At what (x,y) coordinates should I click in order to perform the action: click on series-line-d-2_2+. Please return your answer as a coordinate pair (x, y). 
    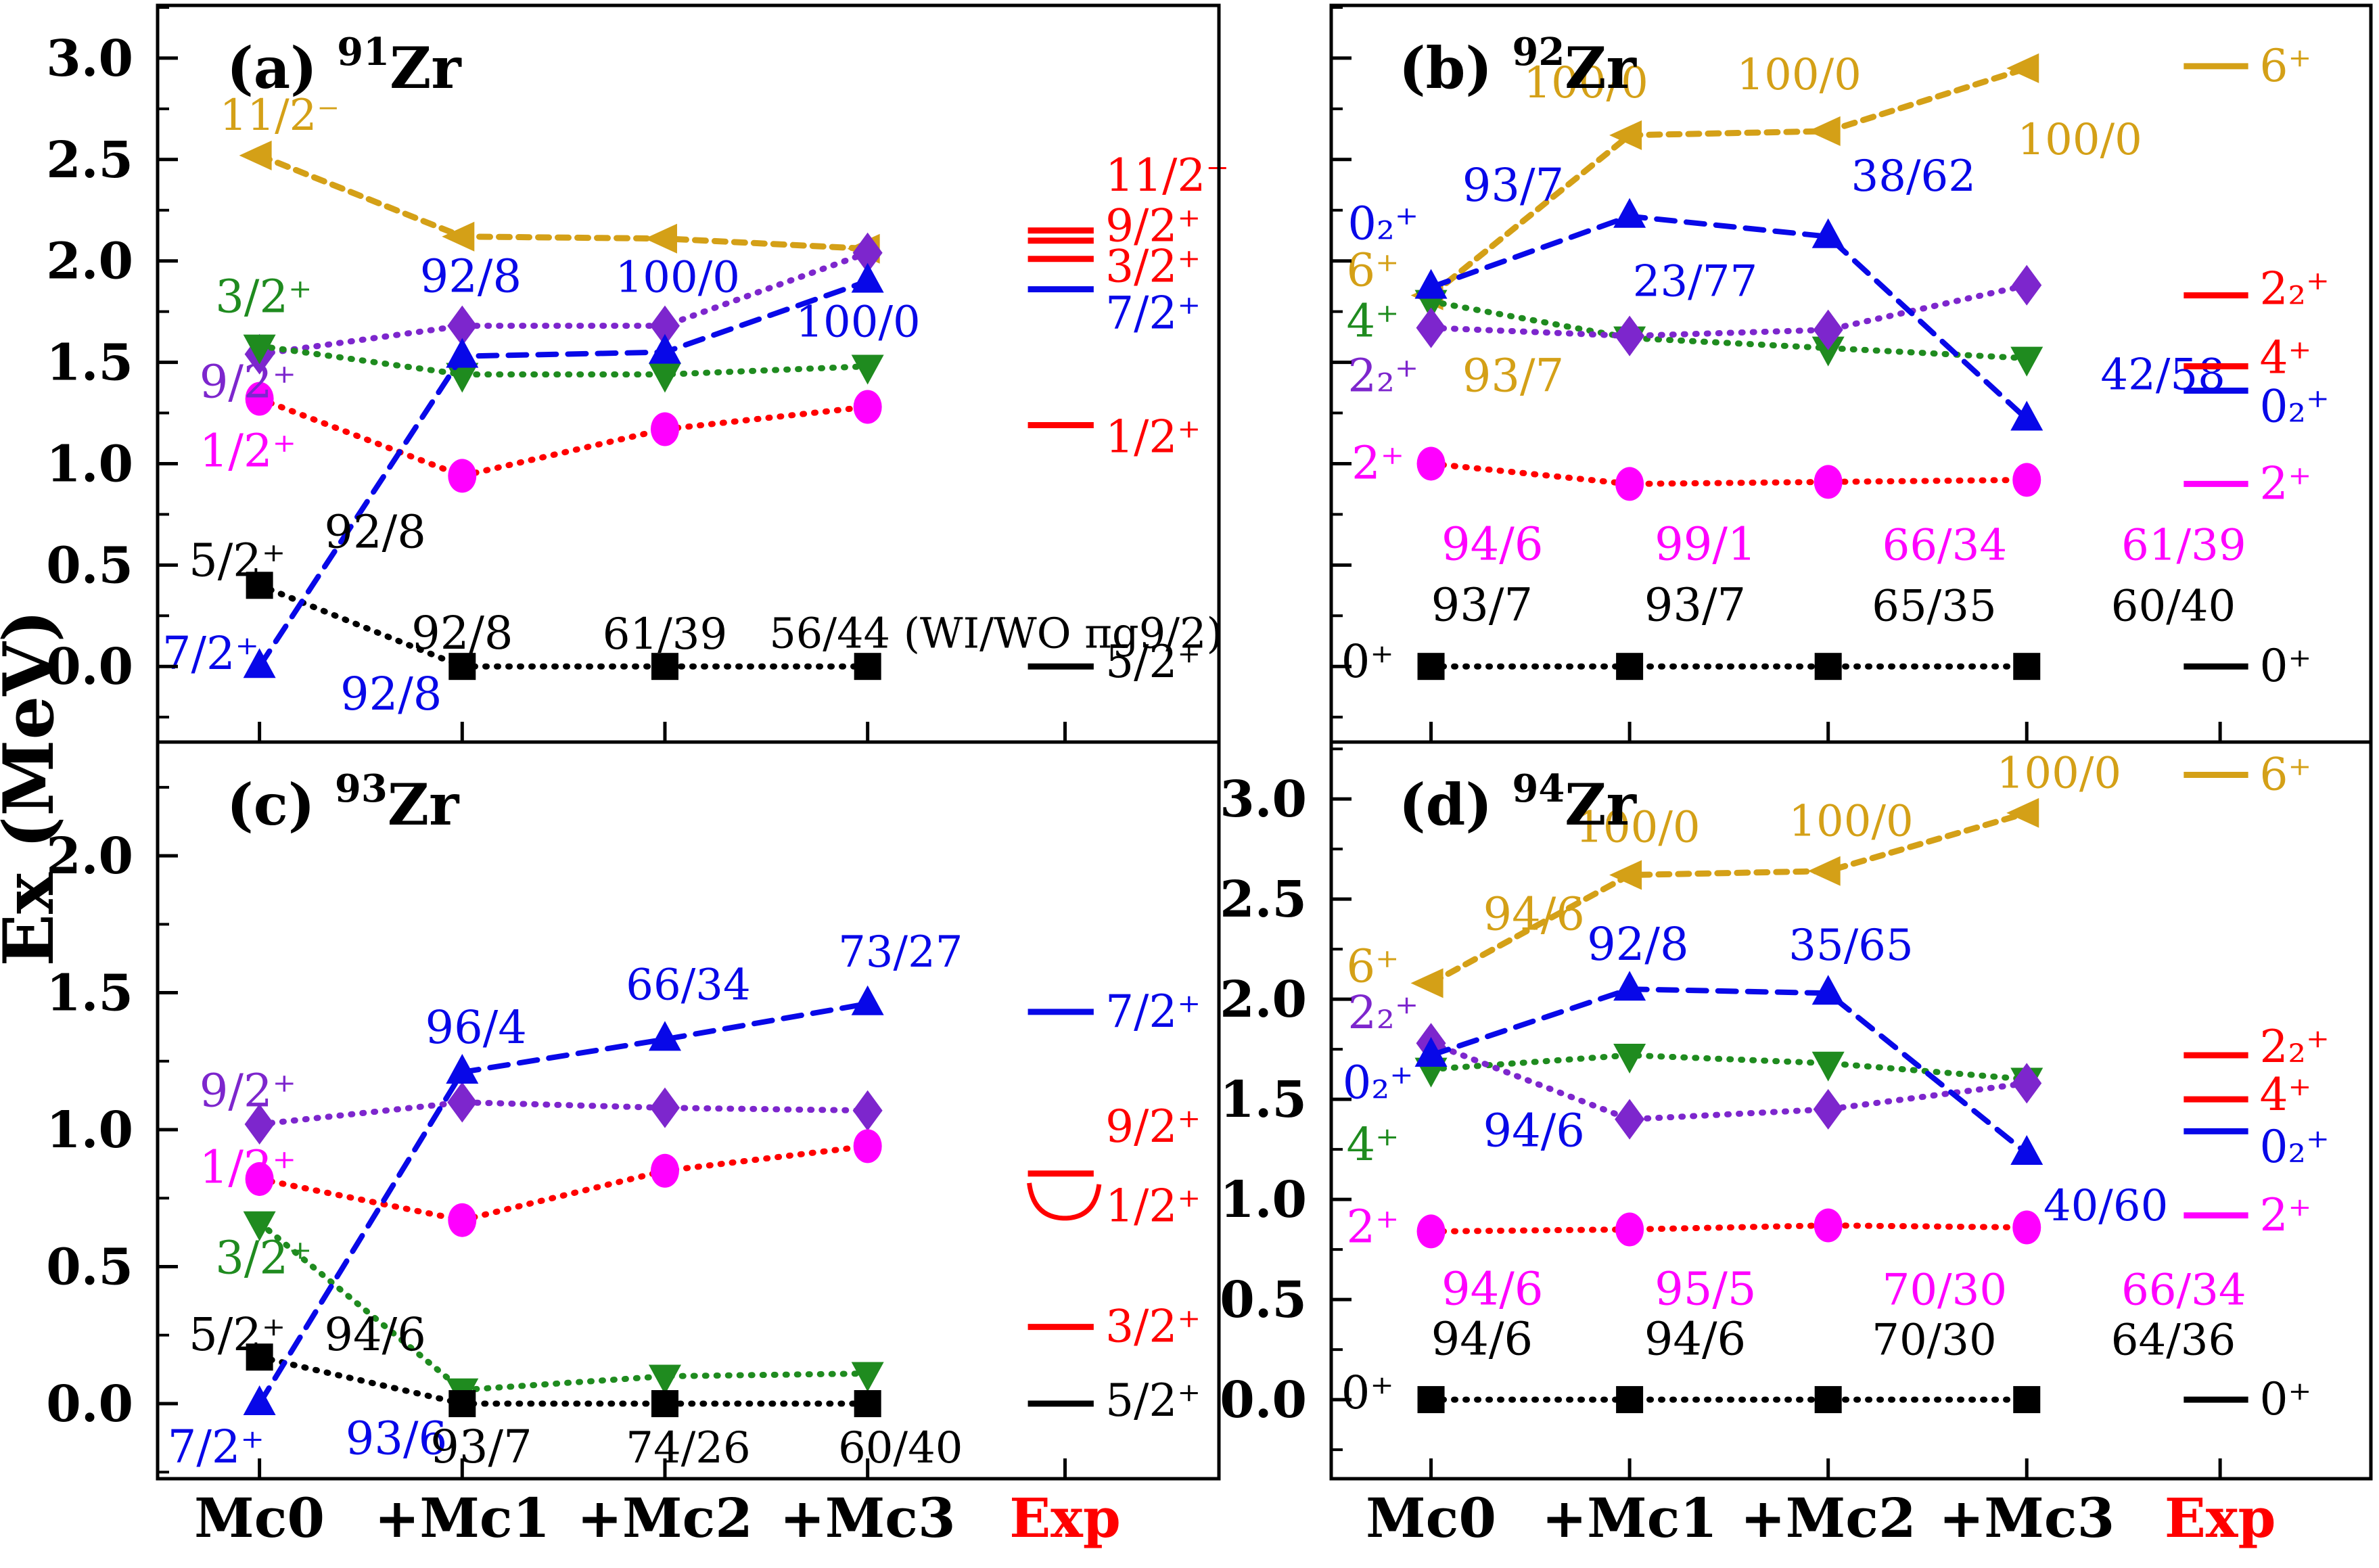
    Looking at the image, I should click on (1729, 1081).